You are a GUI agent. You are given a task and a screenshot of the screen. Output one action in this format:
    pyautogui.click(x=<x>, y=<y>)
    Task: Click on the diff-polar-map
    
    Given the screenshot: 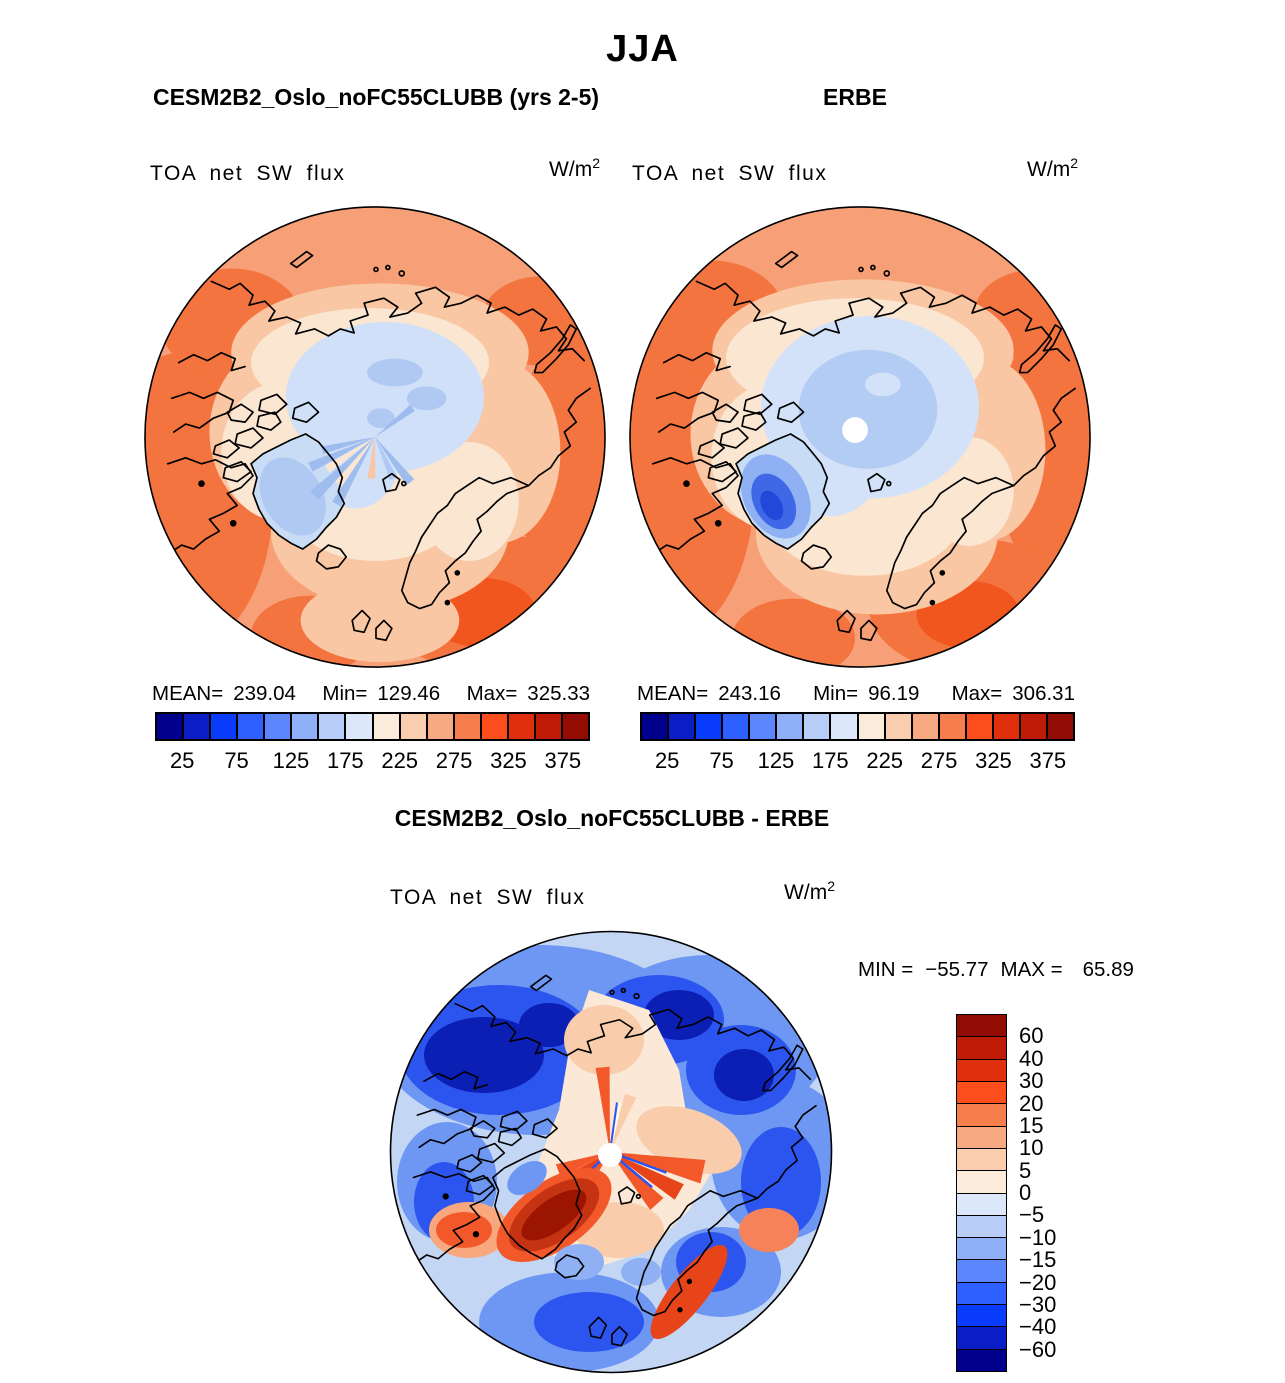 What is the action you would take?
    pyautogui.click(x=611, y=1152)
    